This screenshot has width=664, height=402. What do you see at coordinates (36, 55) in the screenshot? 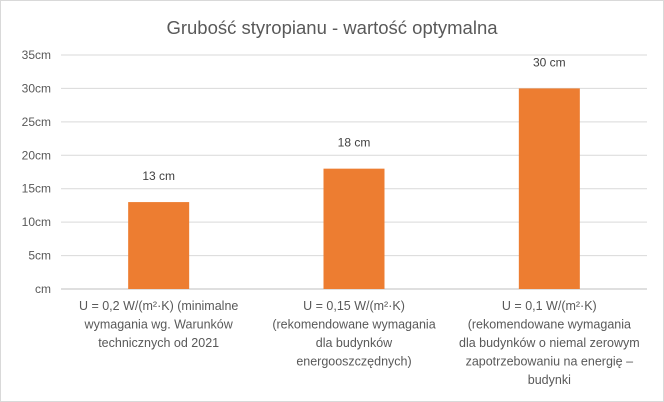
I see `y-tick-label: 35cm` at bounding box center [36, 55].